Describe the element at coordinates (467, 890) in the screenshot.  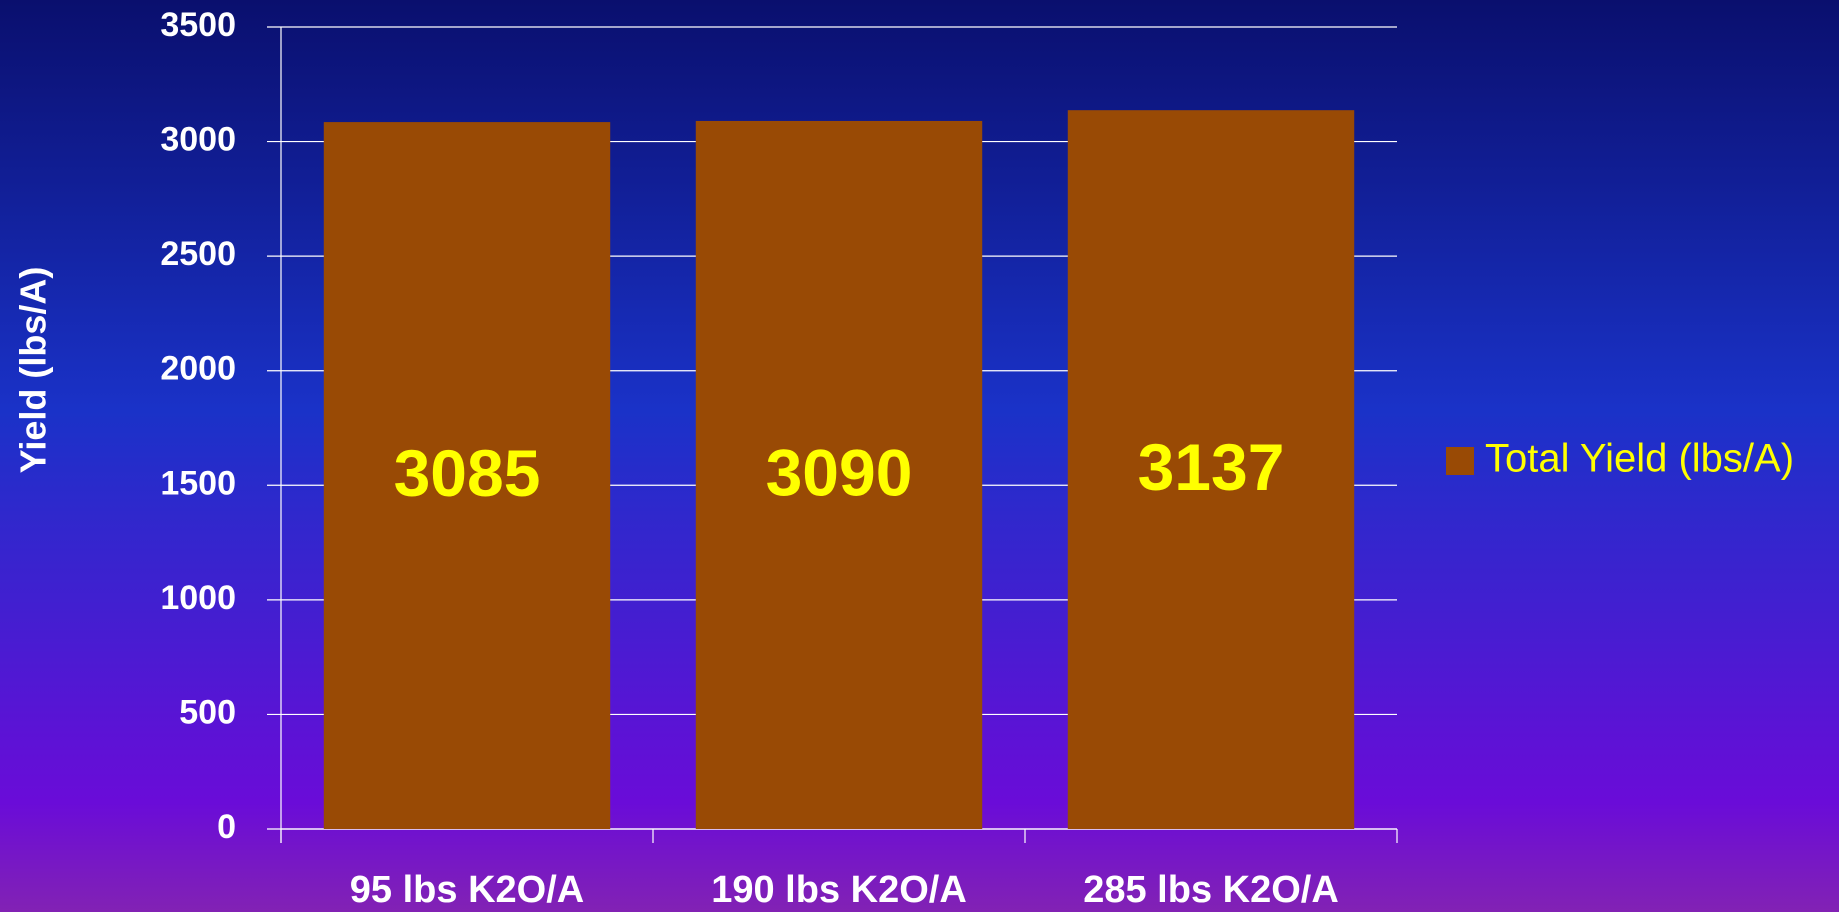
I see `x-tick-label: 95 lbs K2O/A` at that location.